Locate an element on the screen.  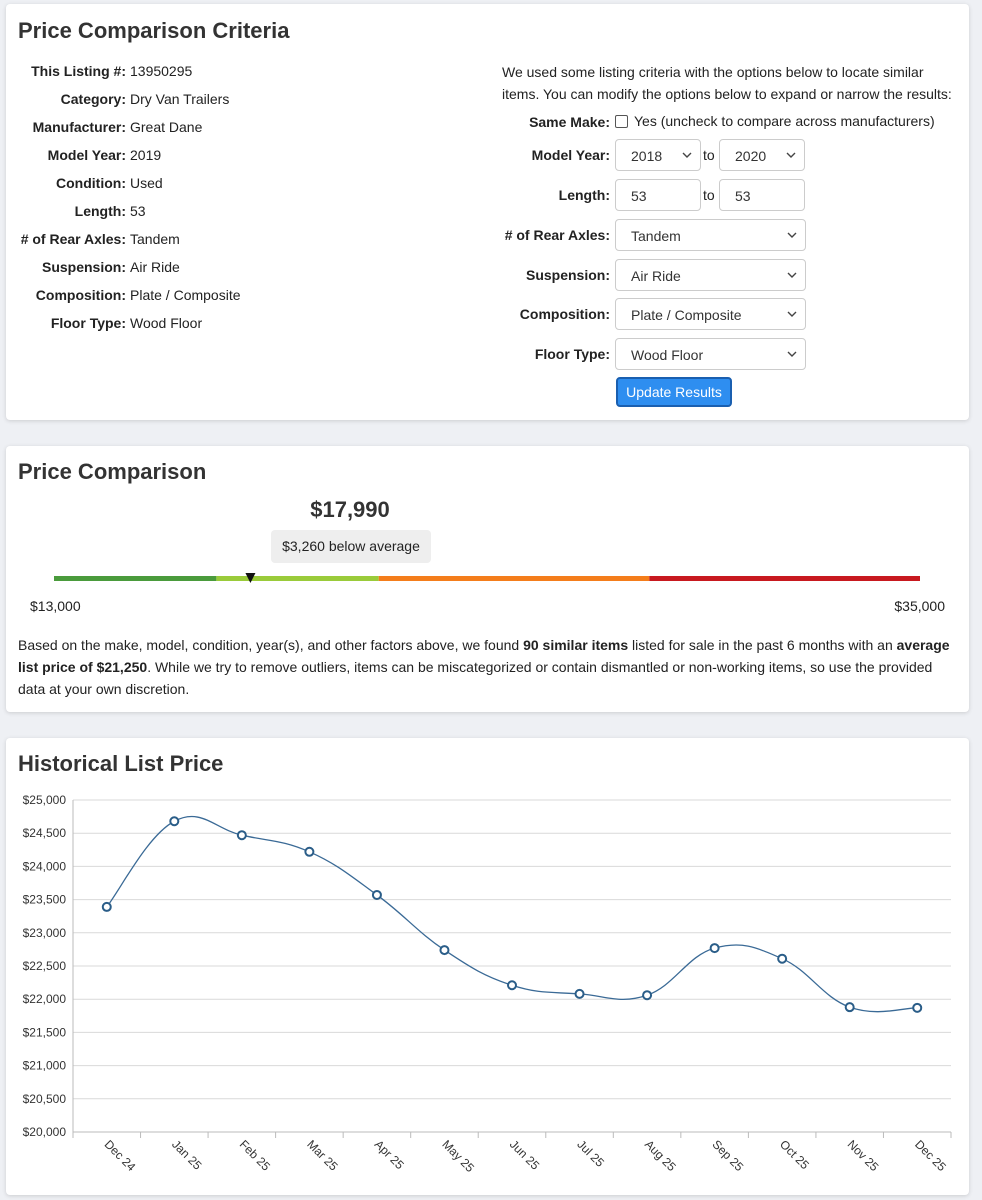
listing-label: Suspension: is located at coordinates (83, 267).